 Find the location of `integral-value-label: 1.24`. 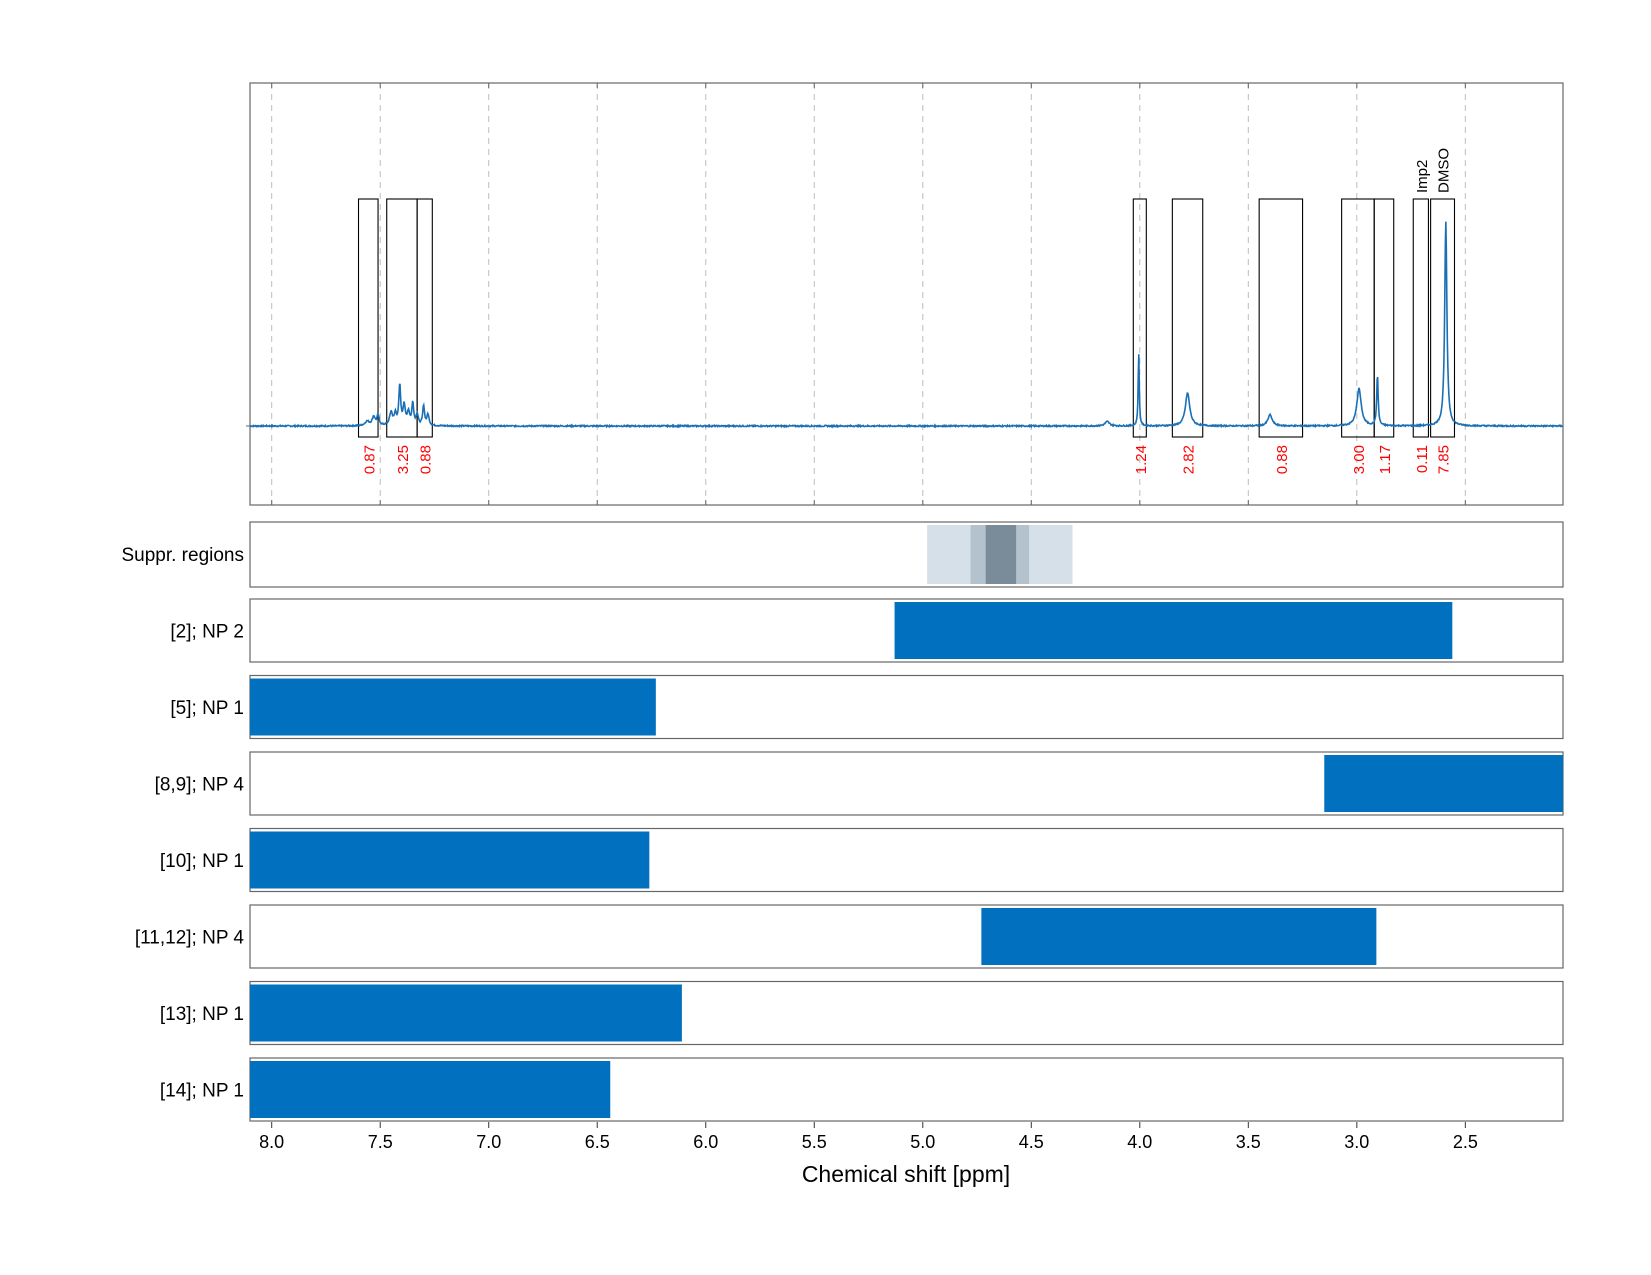

integral-value-label: 1.24 is located at coordinates (1141, 459).